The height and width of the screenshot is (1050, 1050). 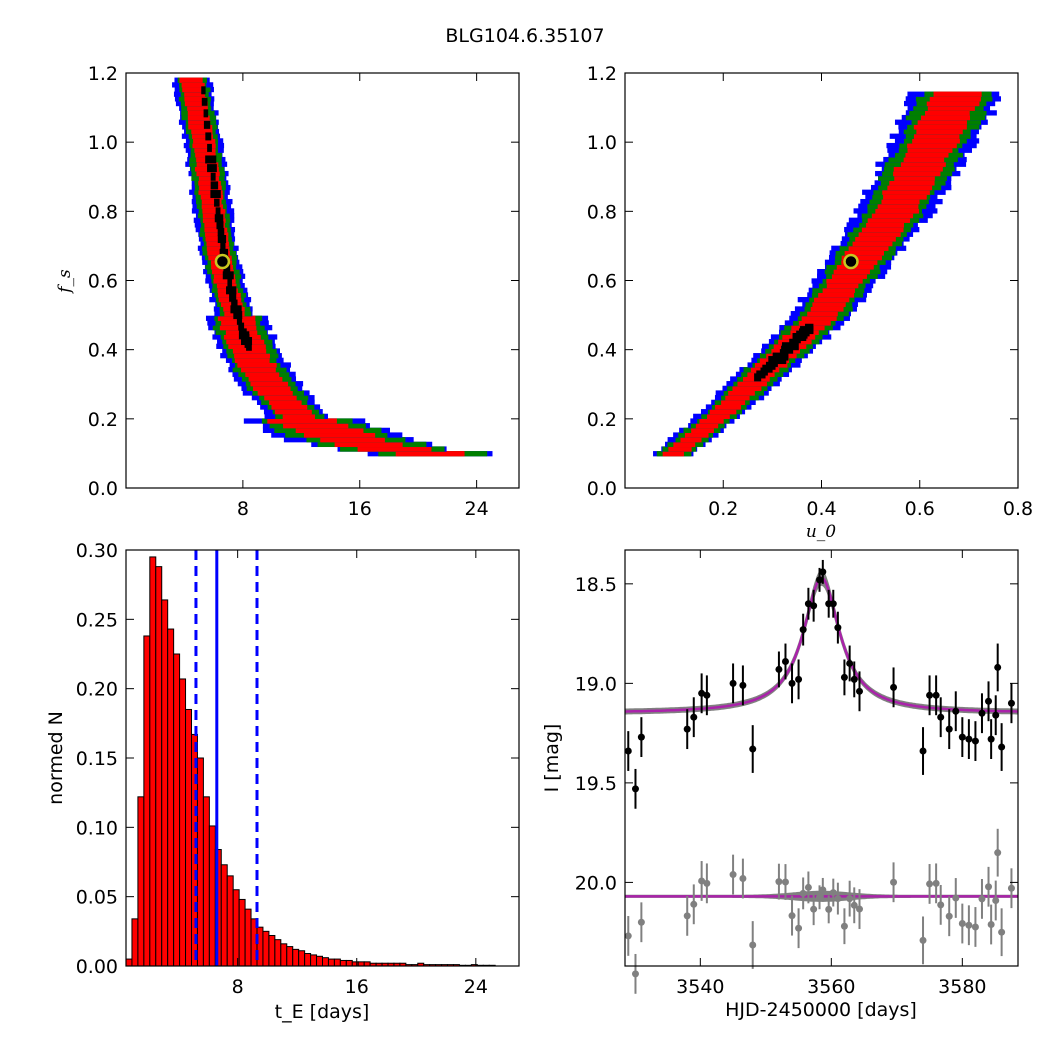 What do you see at coordinates (596, 585) in the screenshot?
I see `p4-ytick-label: 18.5` at bounding box center [596, 585].